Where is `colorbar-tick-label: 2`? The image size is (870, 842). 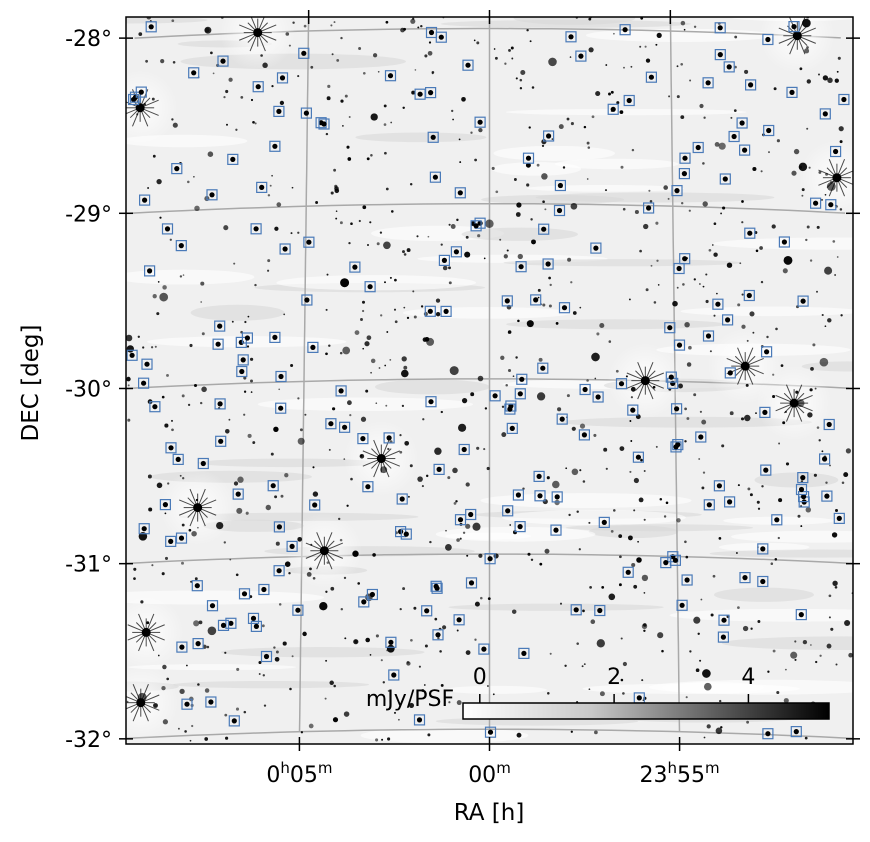
colorbar-tick-label: 2 is located at coordinates (614, 677).